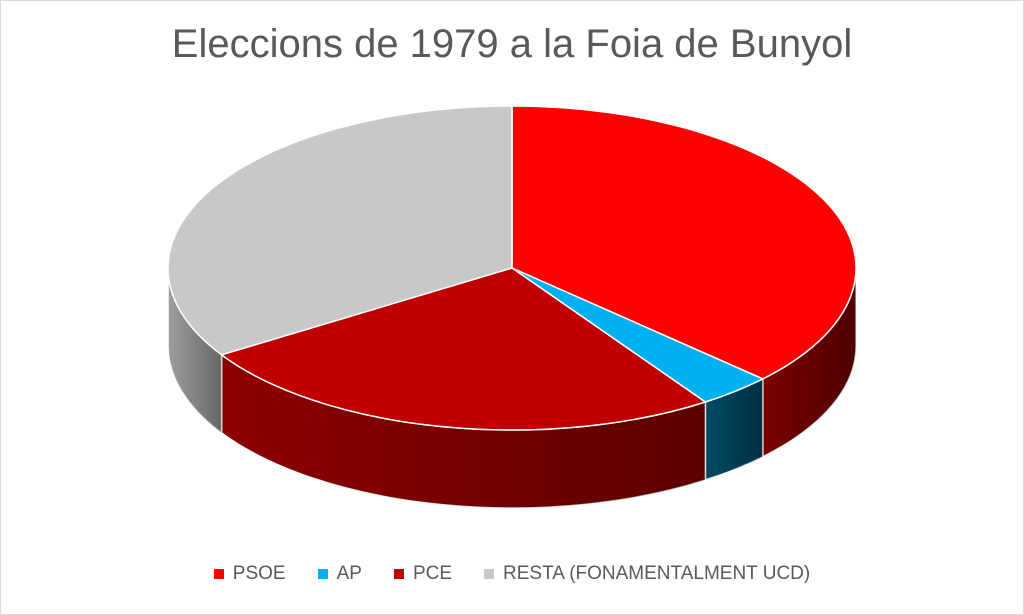 The width and height of the screenshot is (1024, 615). I want to click on legend-label: PSOE, so click(259, 573).